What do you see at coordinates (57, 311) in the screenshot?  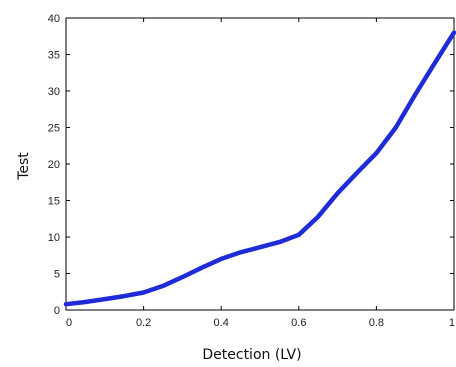 I see `y-tick-label: 0` at bounding box center [57, 311].